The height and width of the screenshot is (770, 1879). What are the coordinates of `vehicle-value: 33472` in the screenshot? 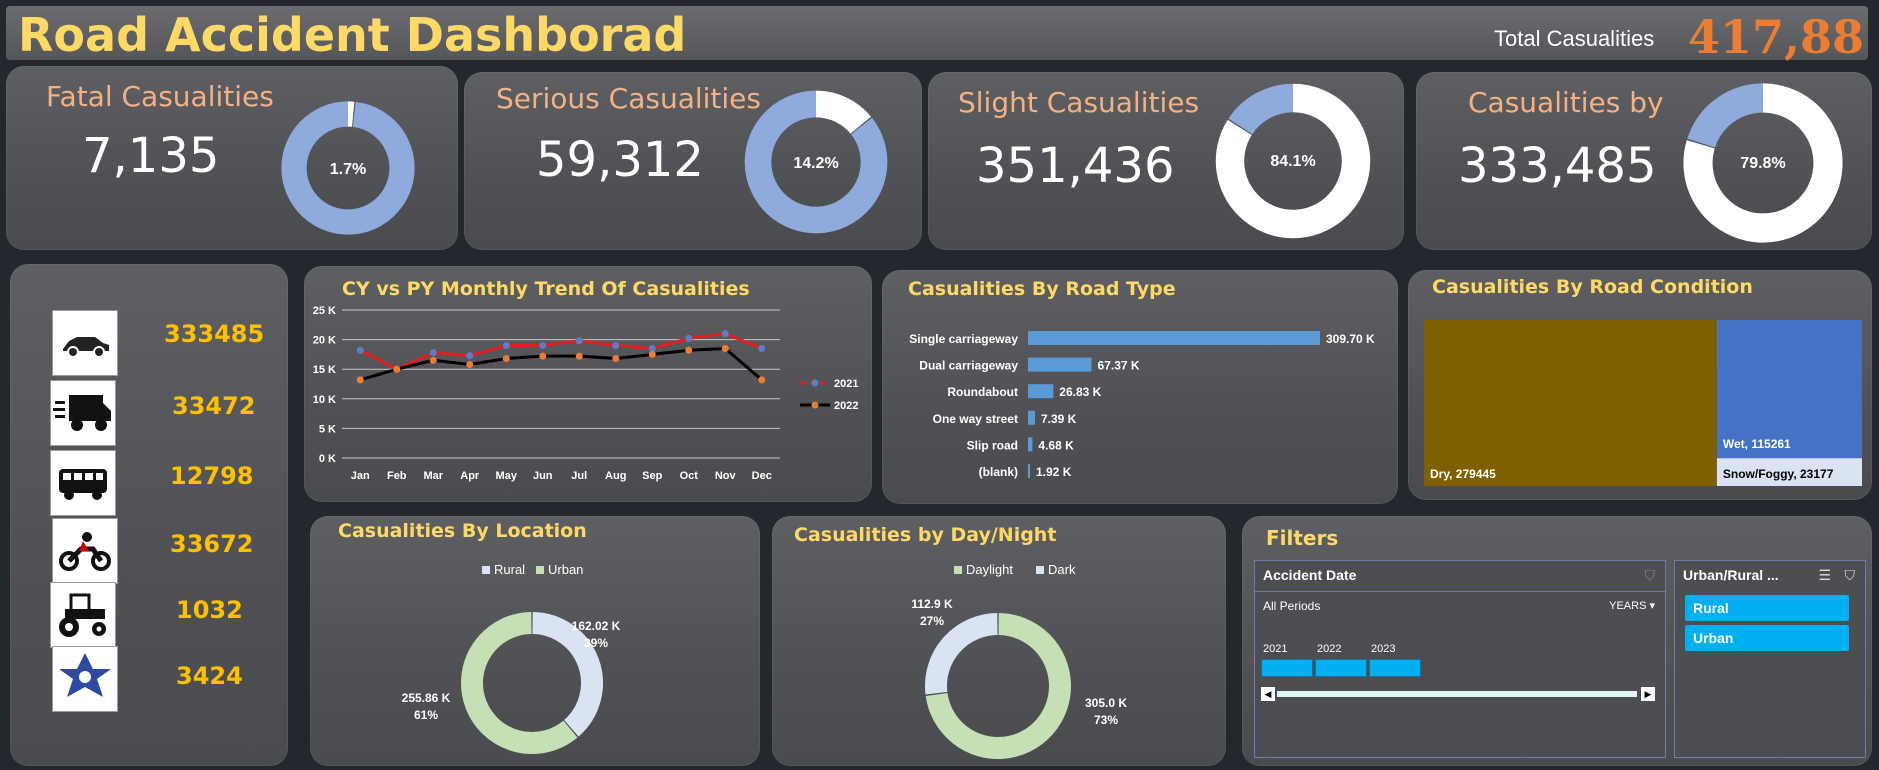 It's located at (214, 406).